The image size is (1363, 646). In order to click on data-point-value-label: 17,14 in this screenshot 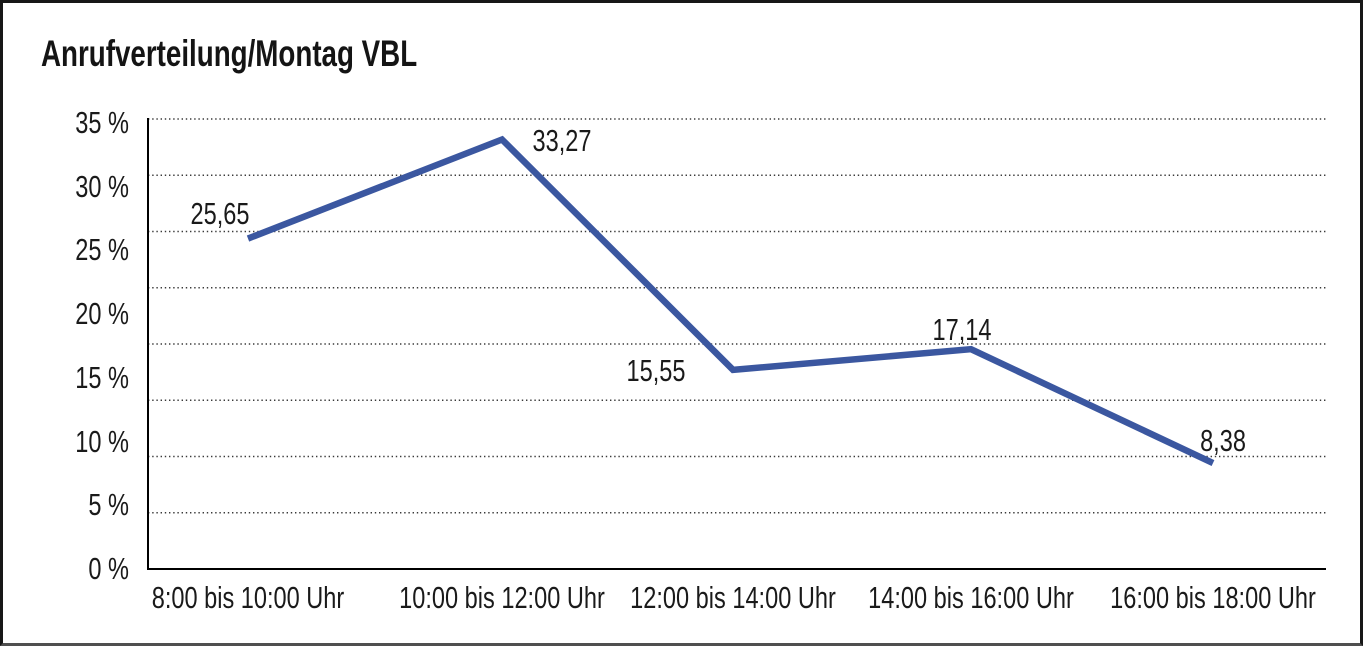, I will do `click(962, 329)`.